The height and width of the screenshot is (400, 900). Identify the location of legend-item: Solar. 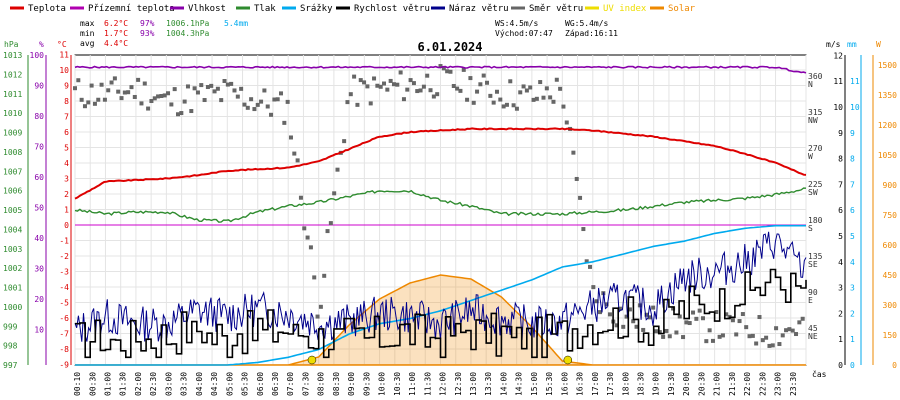
(673, 9).